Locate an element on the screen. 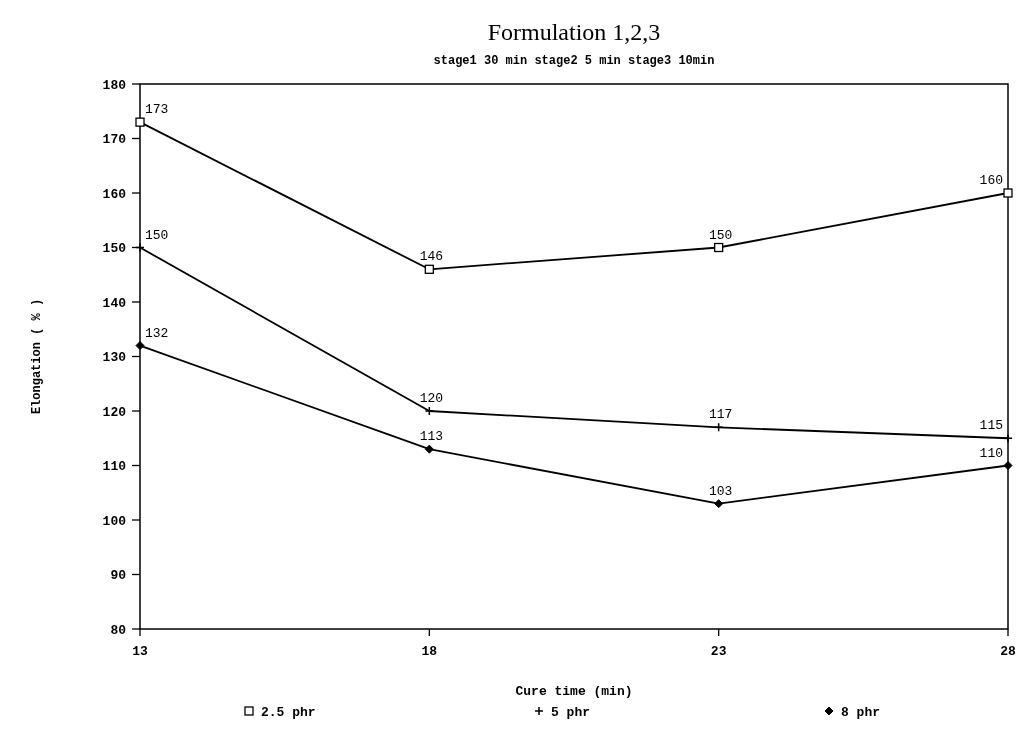  data-label: 160 is located at coordinates (991, 180).